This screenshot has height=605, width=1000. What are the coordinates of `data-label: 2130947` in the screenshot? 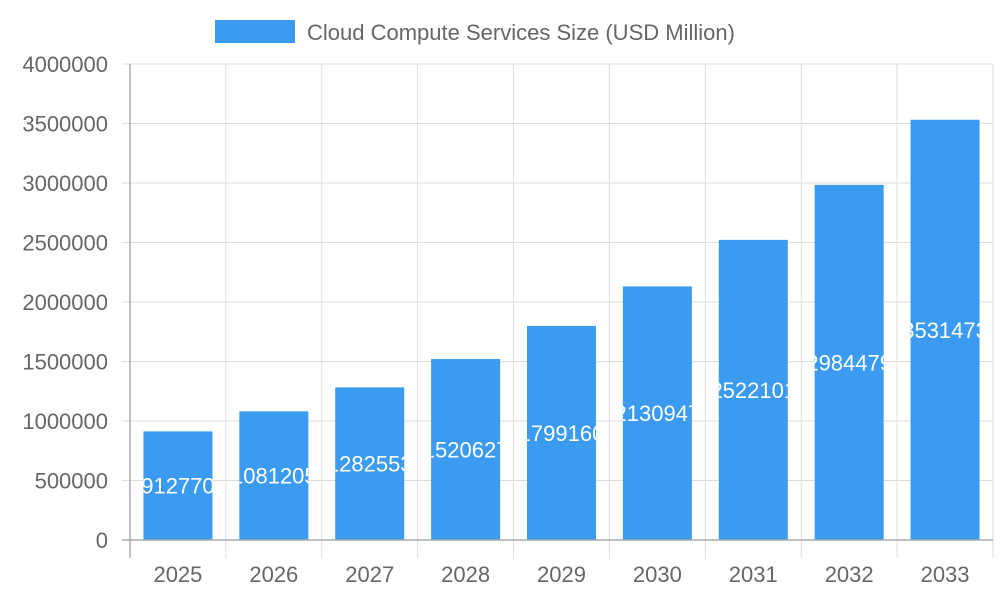 It's located at (658, 413).